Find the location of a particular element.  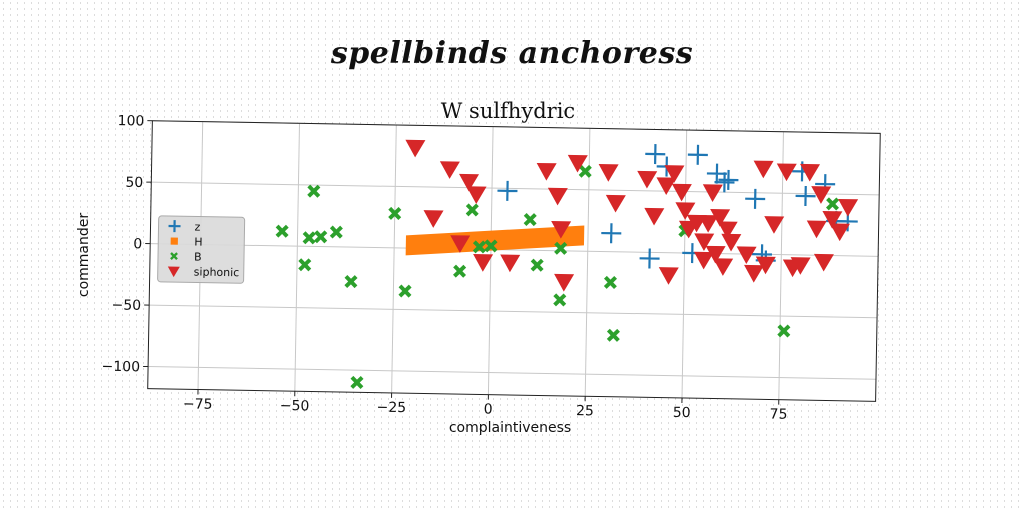

y-tick-label: 50 is located at coordinates (134, 183).